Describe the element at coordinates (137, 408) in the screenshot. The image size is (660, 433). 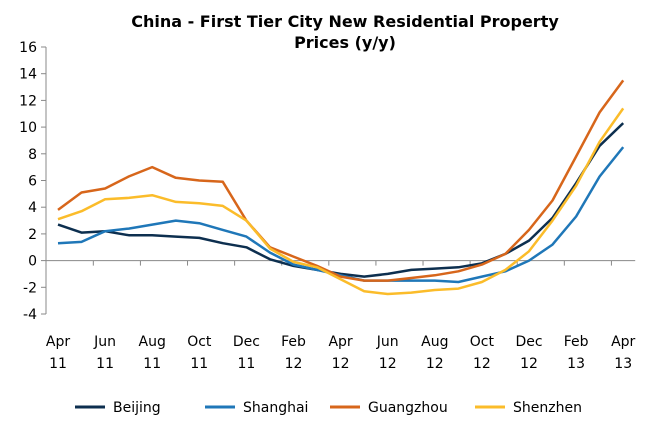
I see `legend-label-beijing: Beijing` at that location.